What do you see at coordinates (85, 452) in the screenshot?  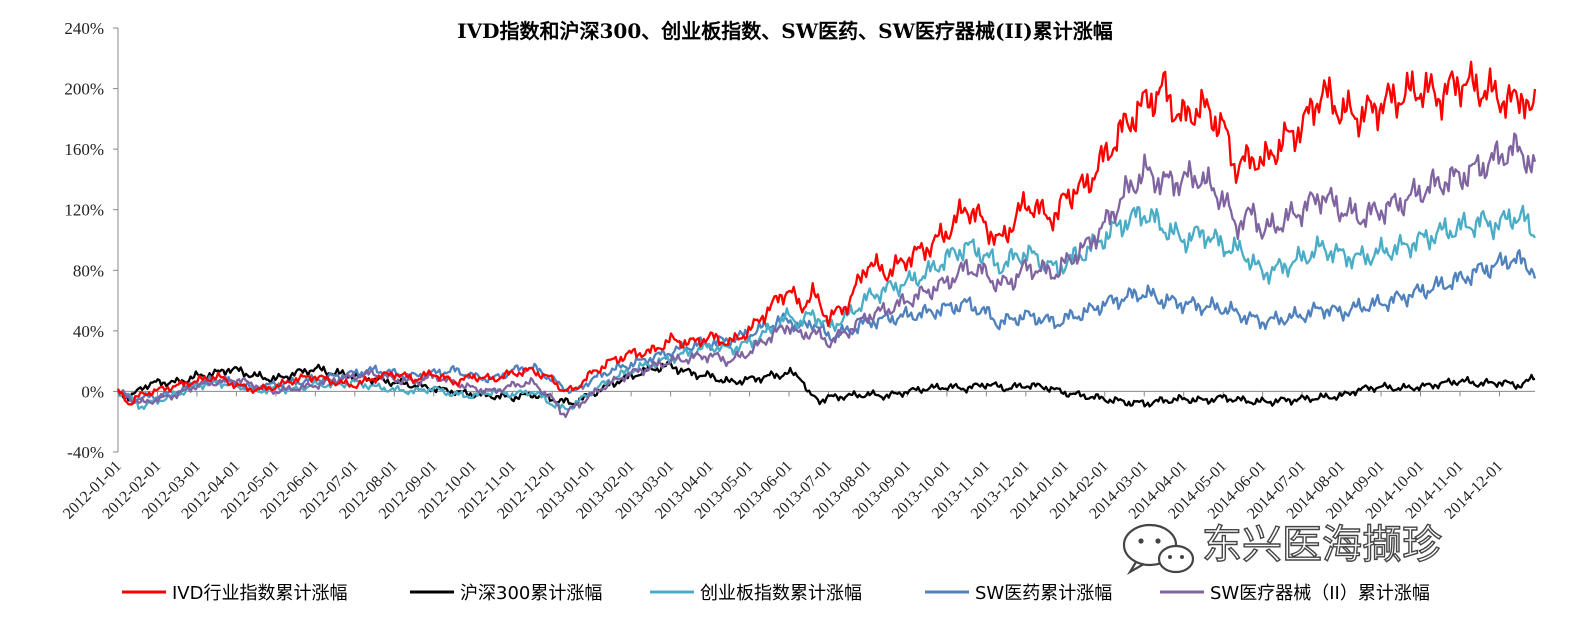 I see `y-tick-label: -40%` at bounding box center [85, 452].